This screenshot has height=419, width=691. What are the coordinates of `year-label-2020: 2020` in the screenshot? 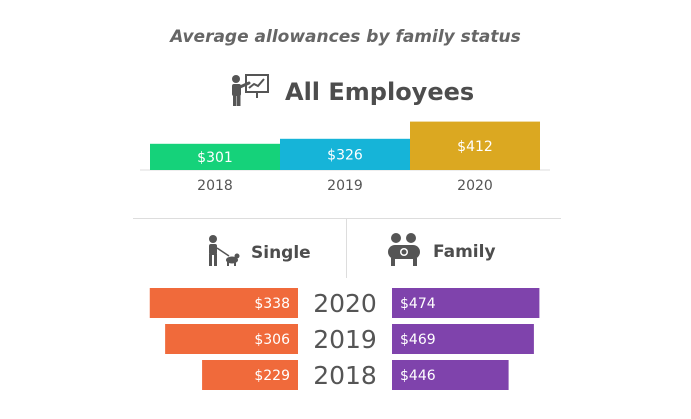 It's located at (345, 303).